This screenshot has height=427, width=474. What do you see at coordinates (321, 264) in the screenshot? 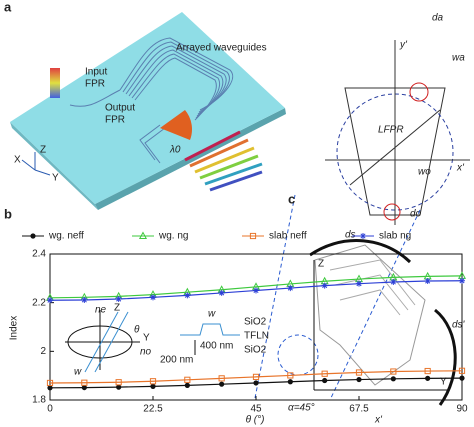
I see `axis-letter: Z` at bounding box center [321, 264].